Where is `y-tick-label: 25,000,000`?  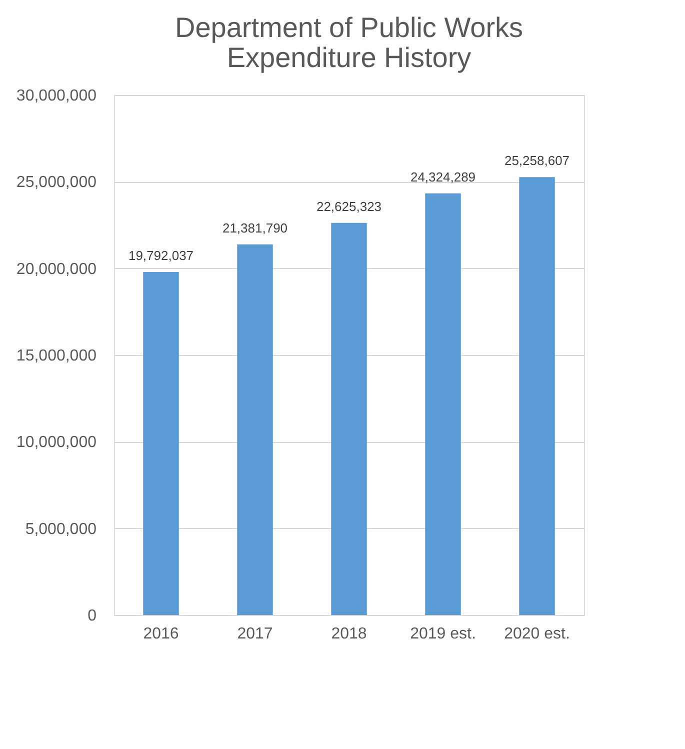
y-tick-label: 25,000,000 is located at coordinates (56, 183).